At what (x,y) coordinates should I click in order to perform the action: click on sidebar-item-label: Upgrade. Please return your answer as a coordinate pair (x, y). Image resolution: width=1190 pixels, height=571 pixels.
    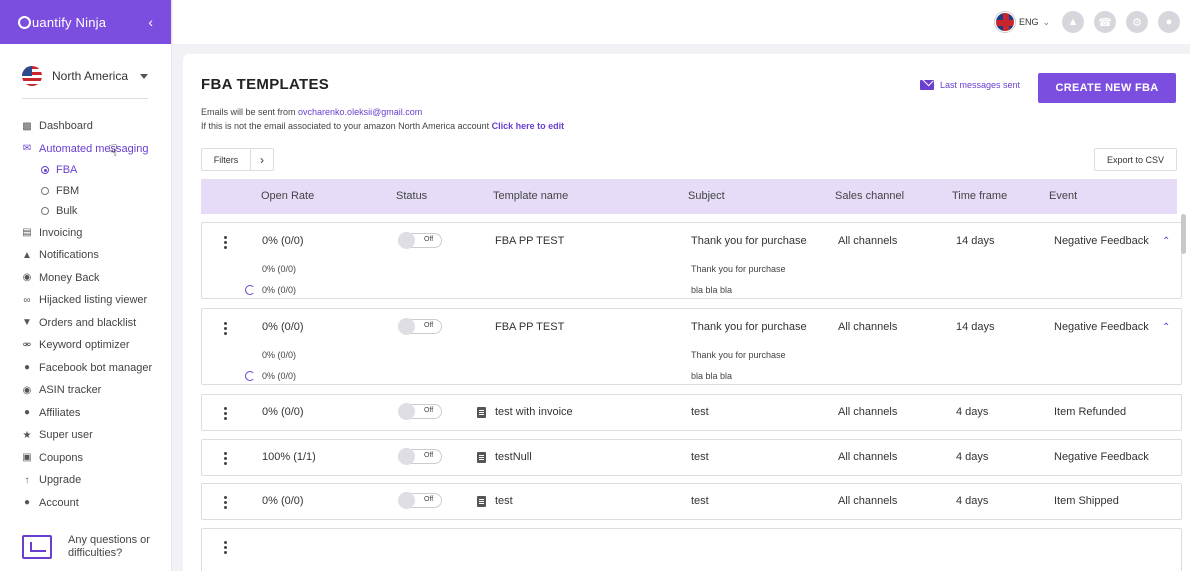
    Looking at the image, I should click on (60, 480).